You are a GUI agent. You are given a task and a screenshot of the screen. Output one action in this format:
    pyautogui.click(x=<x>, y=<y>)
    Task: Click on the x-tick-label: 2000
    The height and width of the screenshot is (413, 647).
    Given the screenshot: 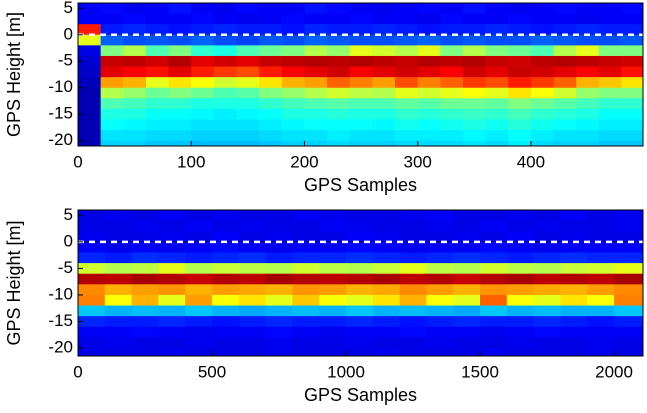 What is the action you would take?
    pyautogui.click(x=614, y=371)
    